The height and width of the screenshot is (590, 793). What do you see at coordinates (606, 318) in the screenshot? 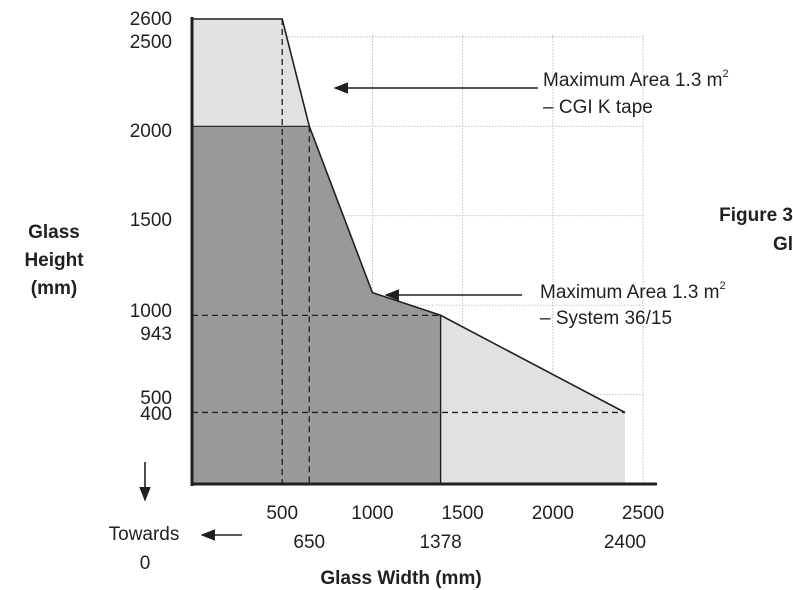
I see `annotation-system-36-15-line-2: – System 36/15` at bounding box center [606, 318].